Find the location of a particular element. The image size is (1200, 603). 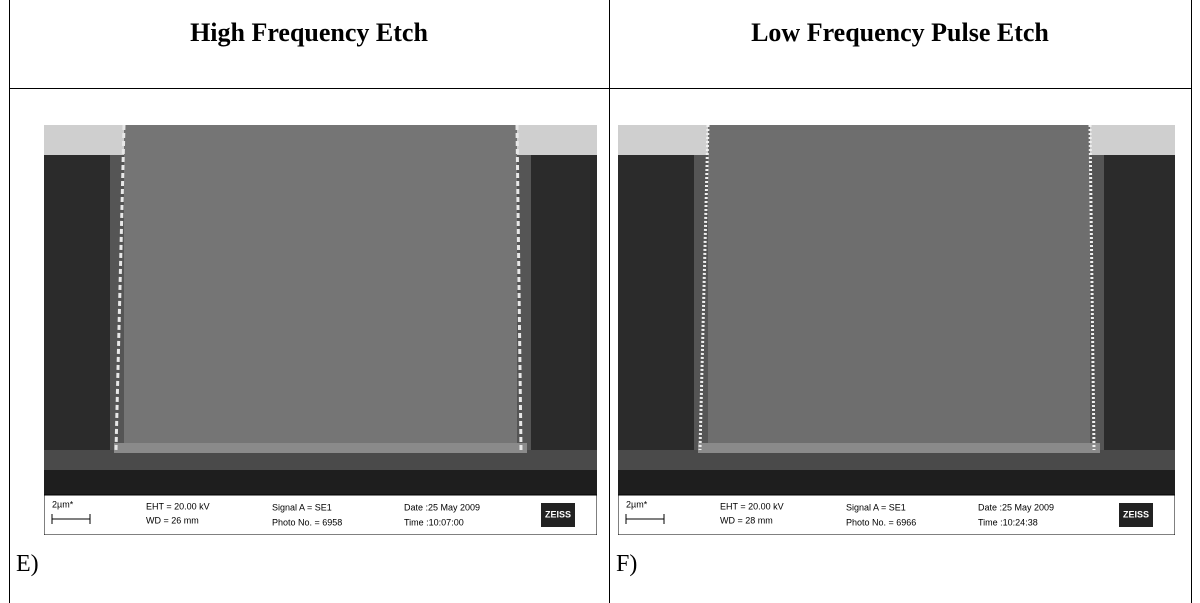

time: Time :10:07:00 is located at coordinates (434, 522).